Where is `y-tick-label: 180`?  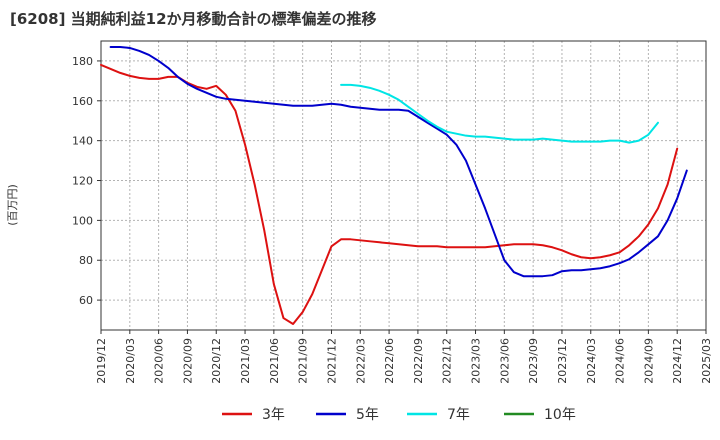 y-tick-label: 180 is located at coordinates (82, 61).